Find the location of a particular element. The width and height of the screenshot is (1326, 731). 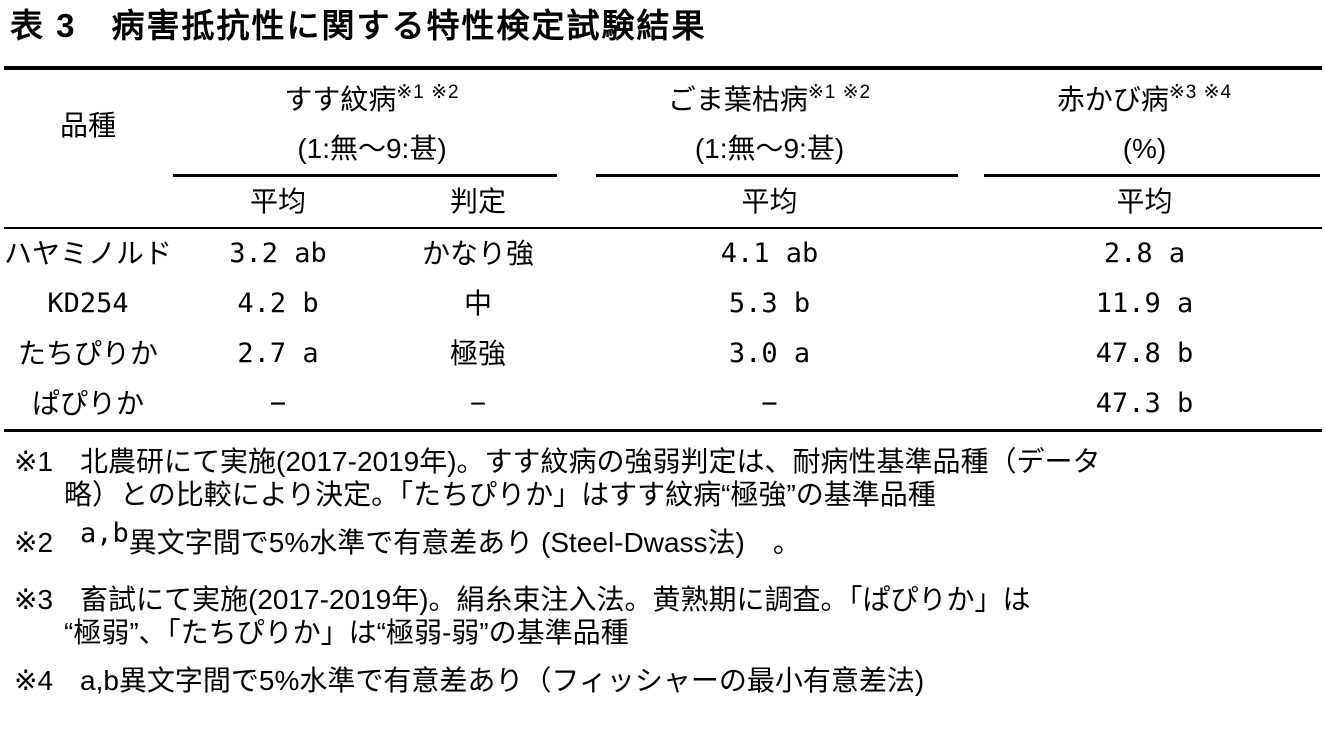

footnote-marker: ※4 is located at coordinates (34, 680).